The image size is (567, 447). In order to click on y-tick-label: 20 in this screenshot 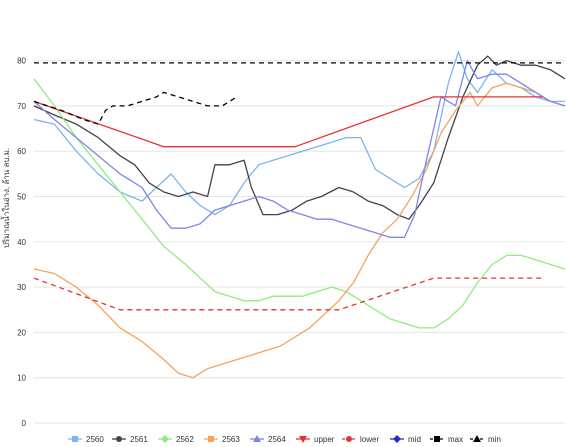, I will do `click(21, 332)`.